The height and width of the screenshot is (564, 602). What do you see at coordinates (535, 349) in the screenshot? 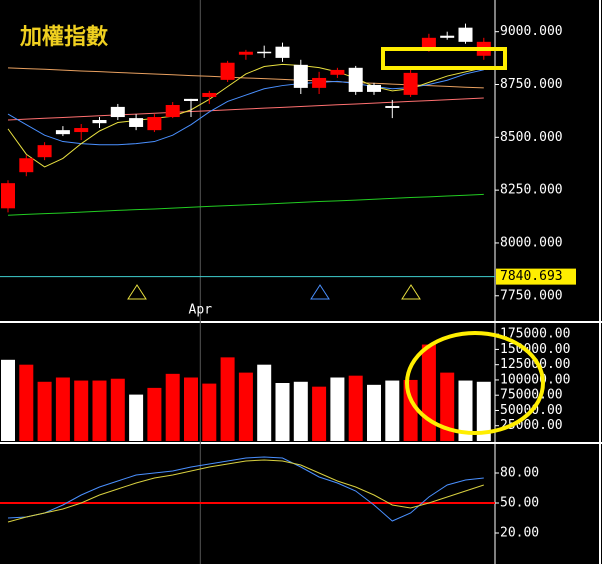
I see `y-tick-label: 150000.00` at bounding box center [535, 349].